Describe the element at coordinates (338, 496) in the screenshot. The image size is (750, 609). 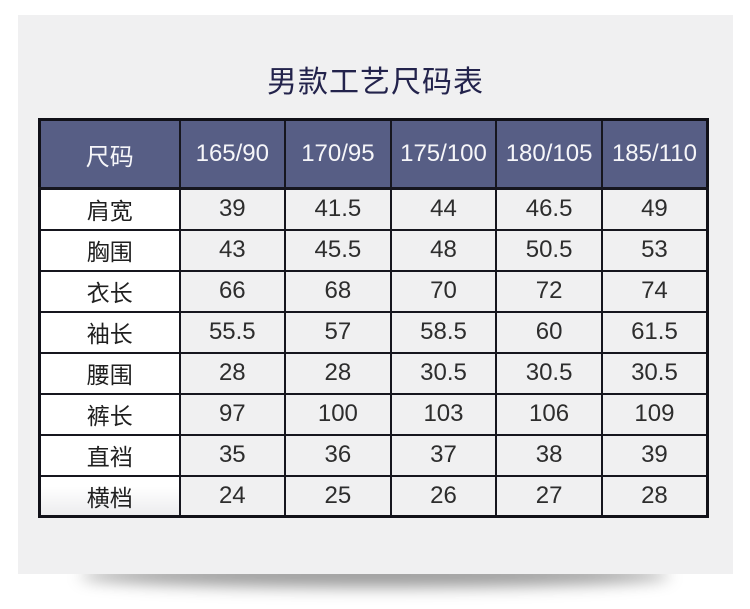
I see `cell-value: 25` at that location.